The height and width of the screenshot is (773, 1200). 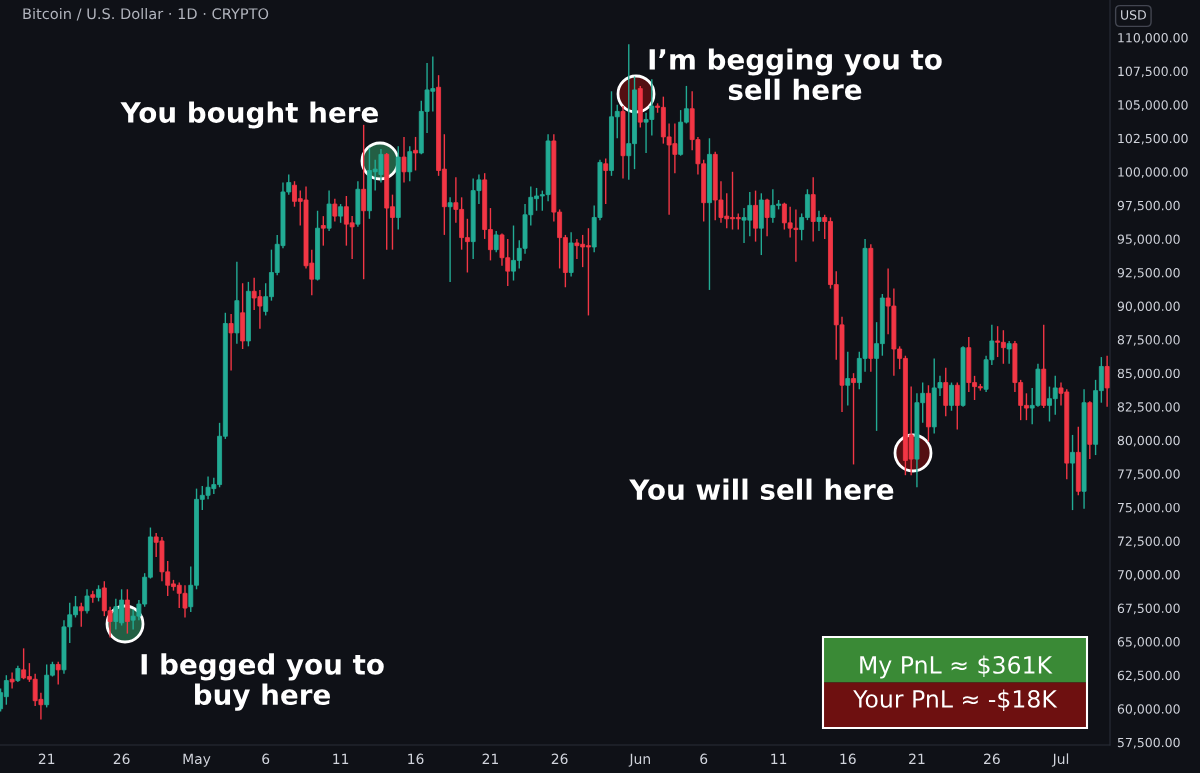 I want to click on y-tick-label: 67,500.00, so click(x=1148, y=609).